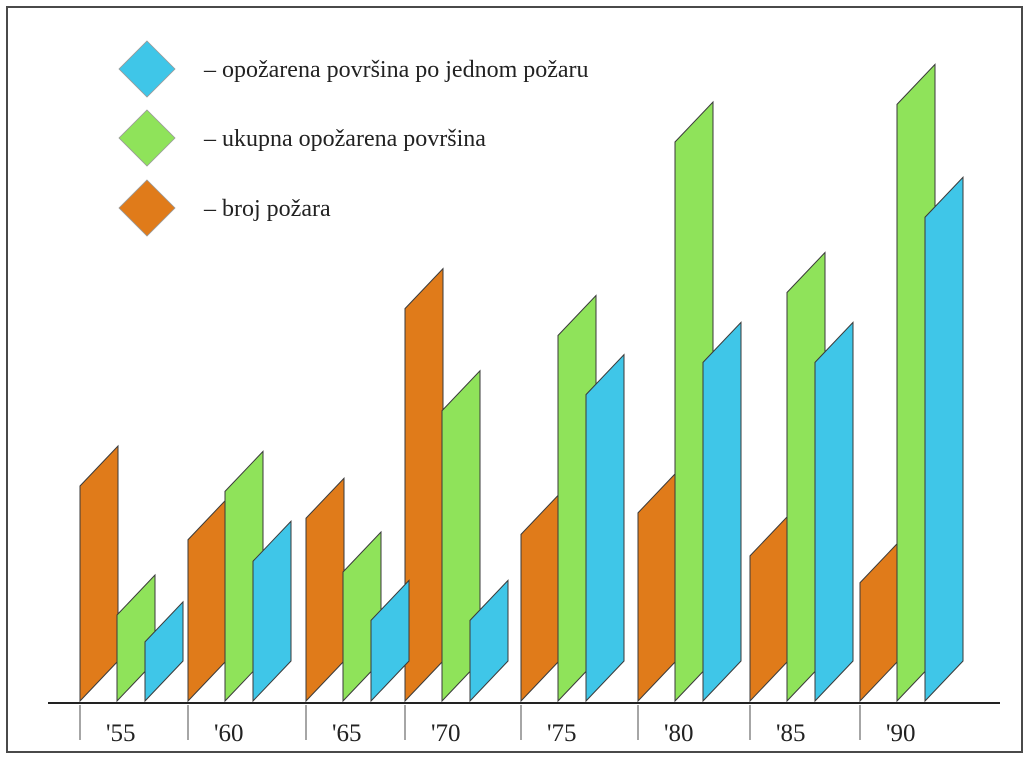 The height and width of the screenshot is (761, 1035). What do you see at coordinates (497, 726) in the screenshot?
I see `x-ticks-layer: '55 '60 '65 '70 '75 '80 '85 '90` at bounding box center [497, 726].